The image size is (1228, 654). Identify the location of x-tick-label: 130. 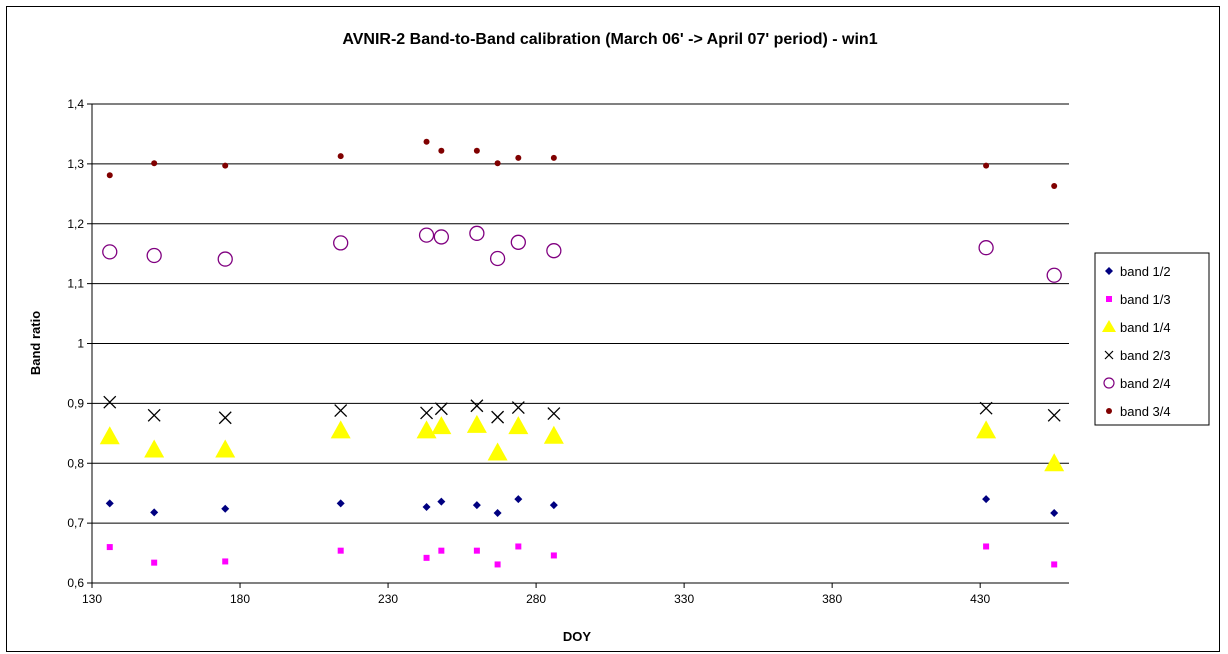
(92, 599).